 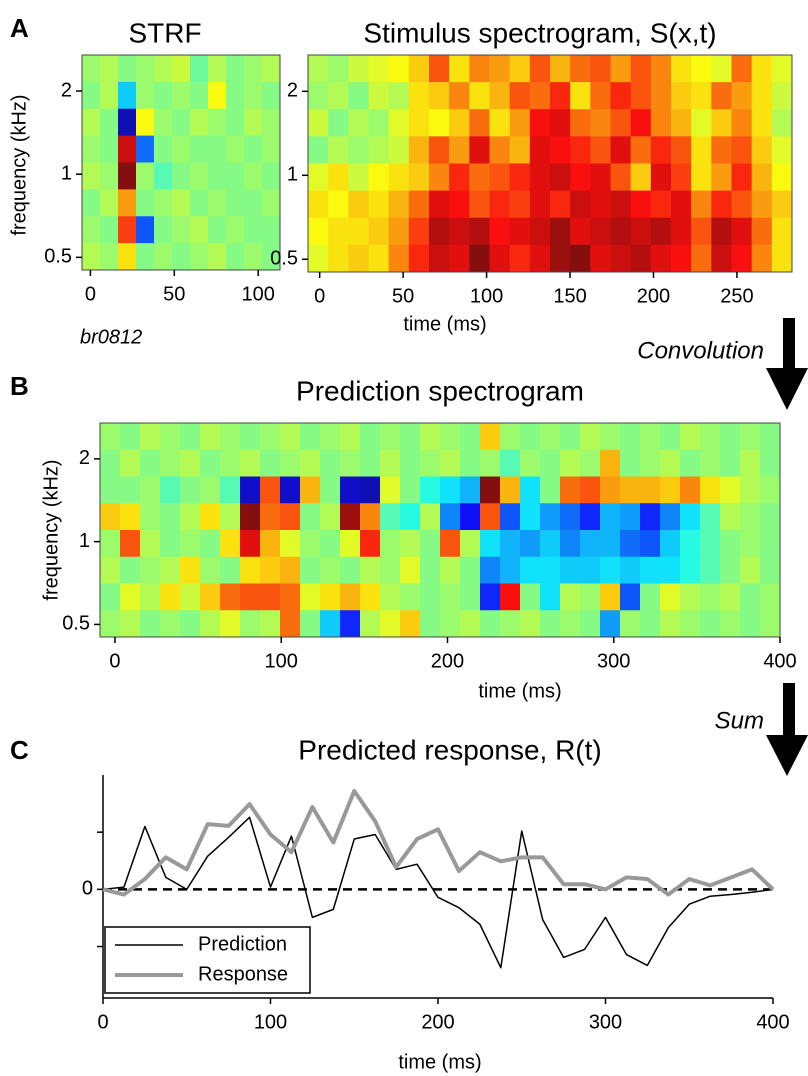 I want to click on series-line, so click(x=438, y=843).